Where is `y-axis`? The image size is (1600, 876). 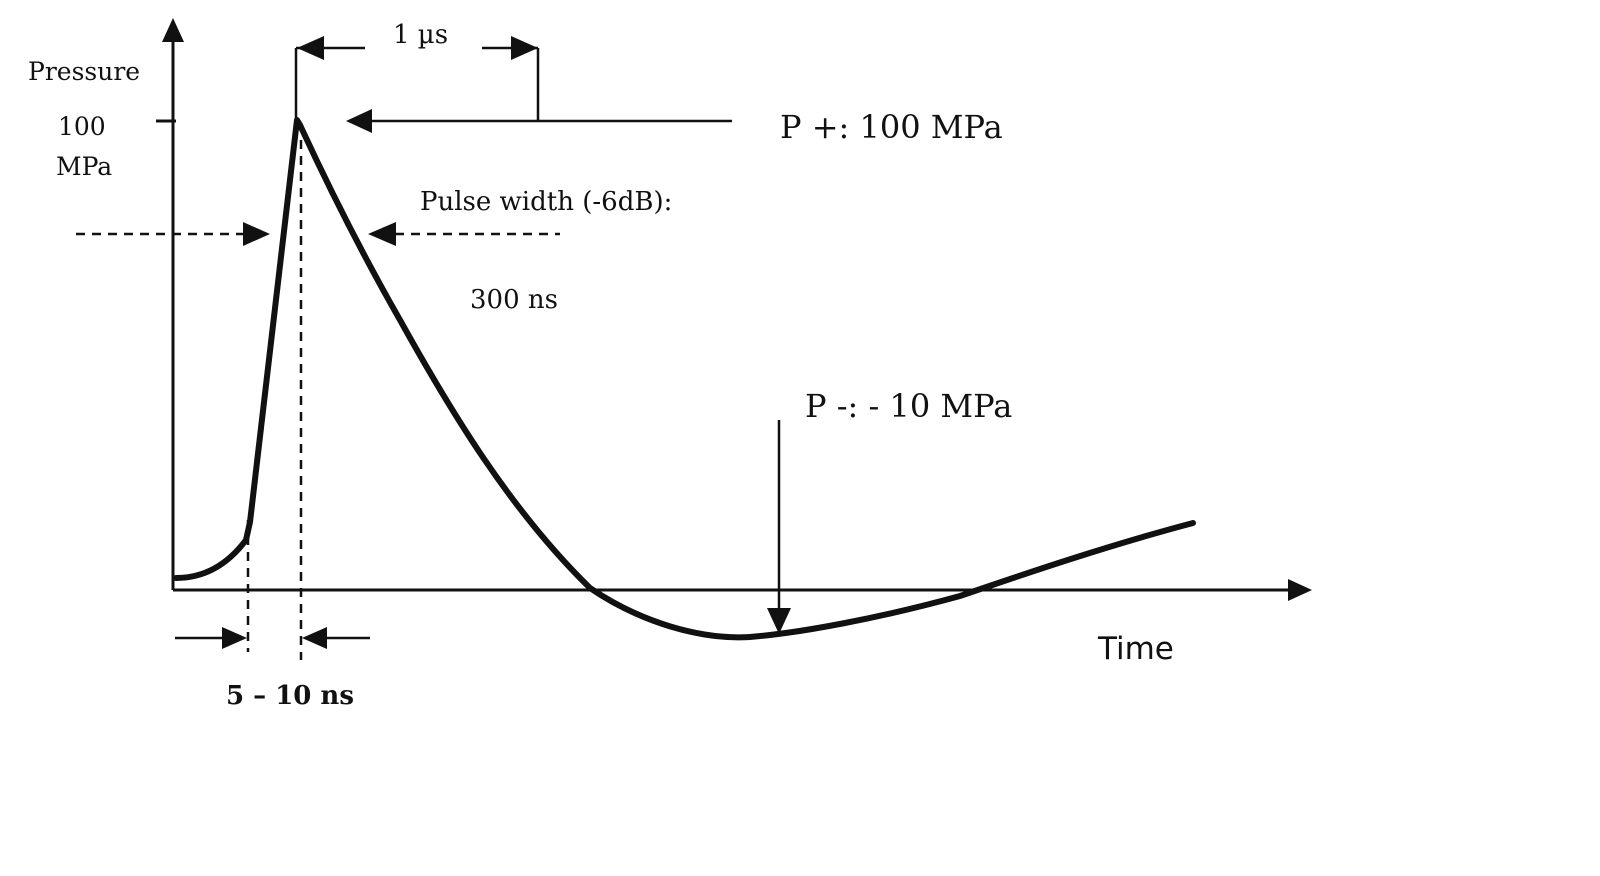 y-axis is located at coordinates (170, 304).